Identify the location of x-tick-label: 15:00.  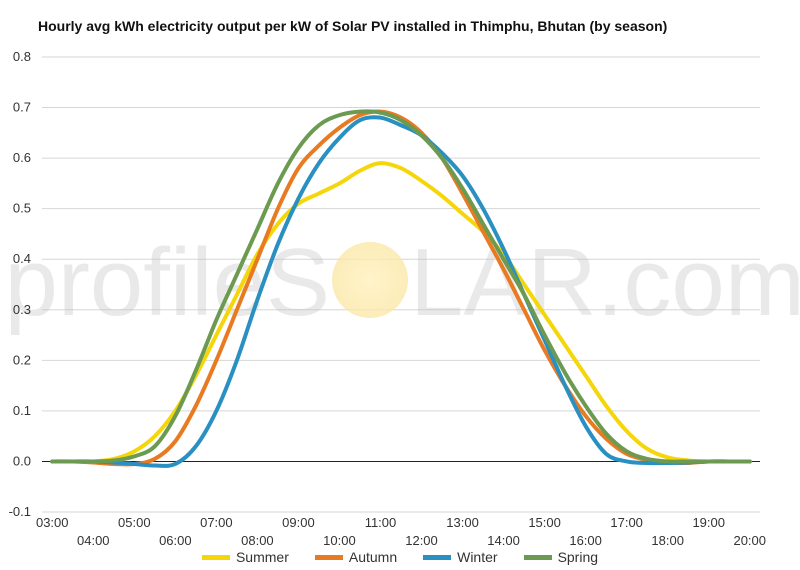
(544, 522).